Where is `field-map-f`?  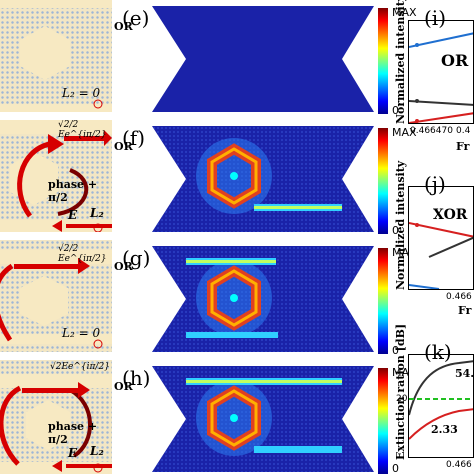 field-map-f is located at coordinates (263, 179).